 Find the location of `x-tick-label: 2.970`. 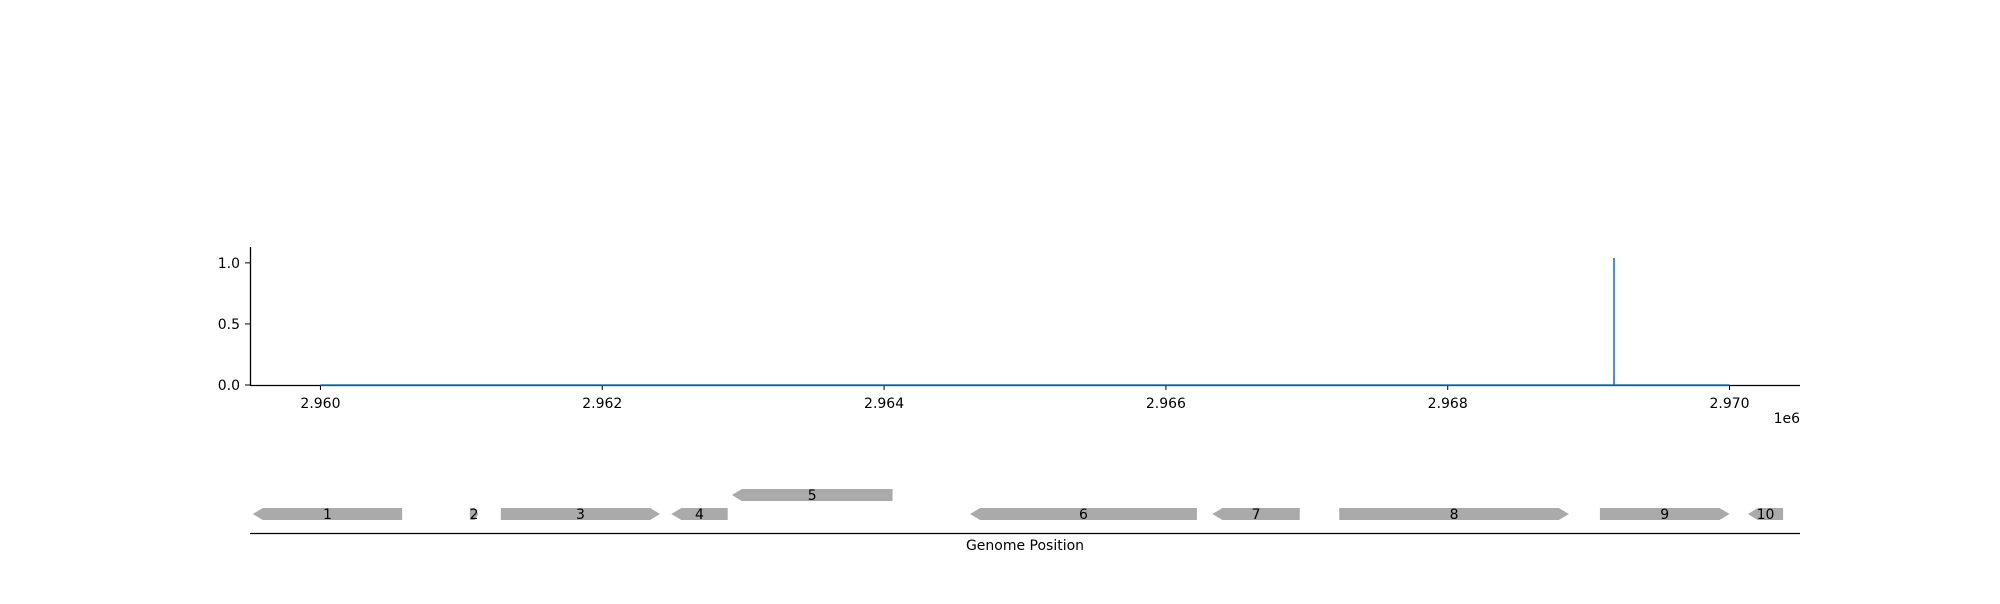

x-tick-label: 2.970 is located at coordinates (1729, 404).